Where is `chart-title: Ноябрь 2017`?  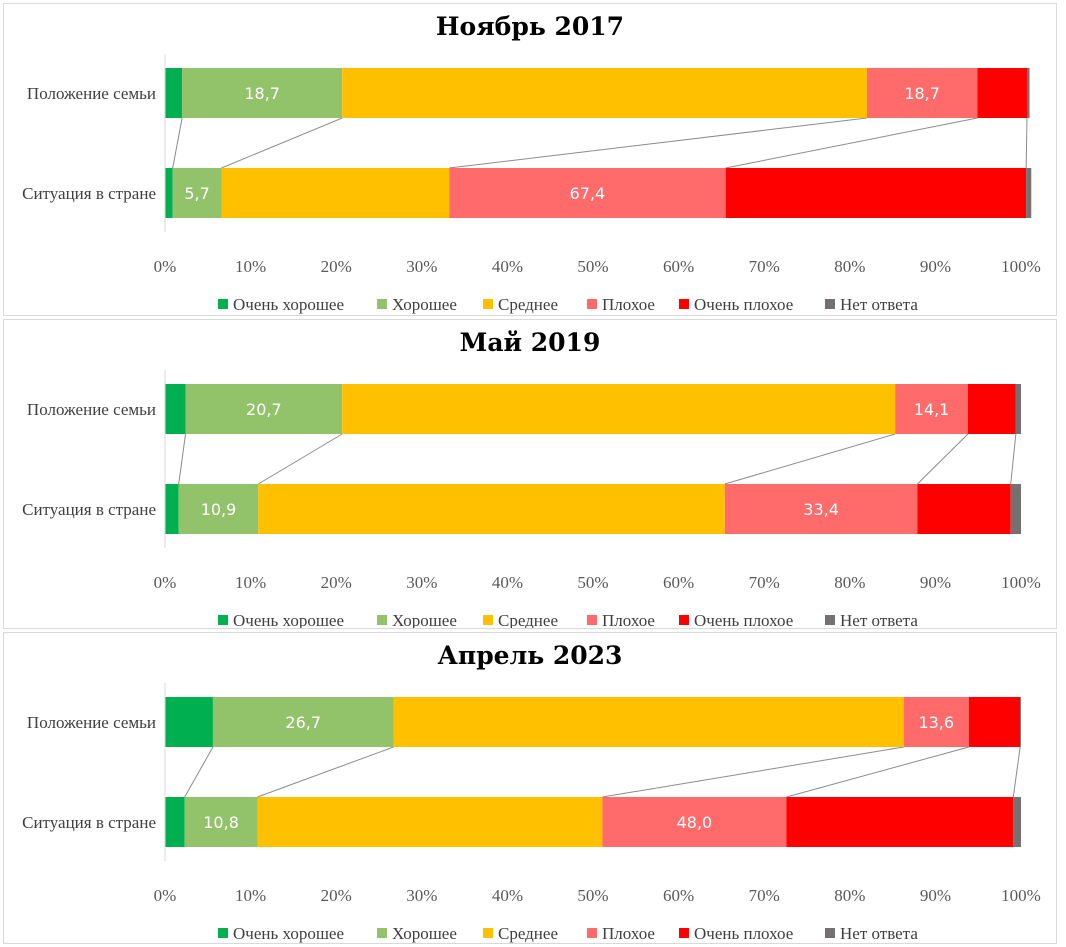
chart-title: Ноябрь 2017 is located at coordinates (530, 26).